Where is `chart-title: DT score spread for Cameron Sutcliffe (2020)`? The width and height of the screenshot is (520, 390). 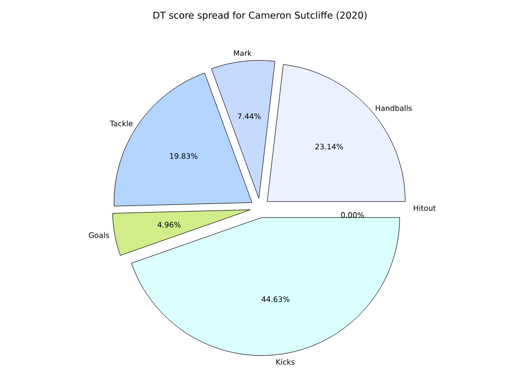
chart-title: DT score spread for Cameron Sutcliffe (2020) is located at coordinates (260, 16).